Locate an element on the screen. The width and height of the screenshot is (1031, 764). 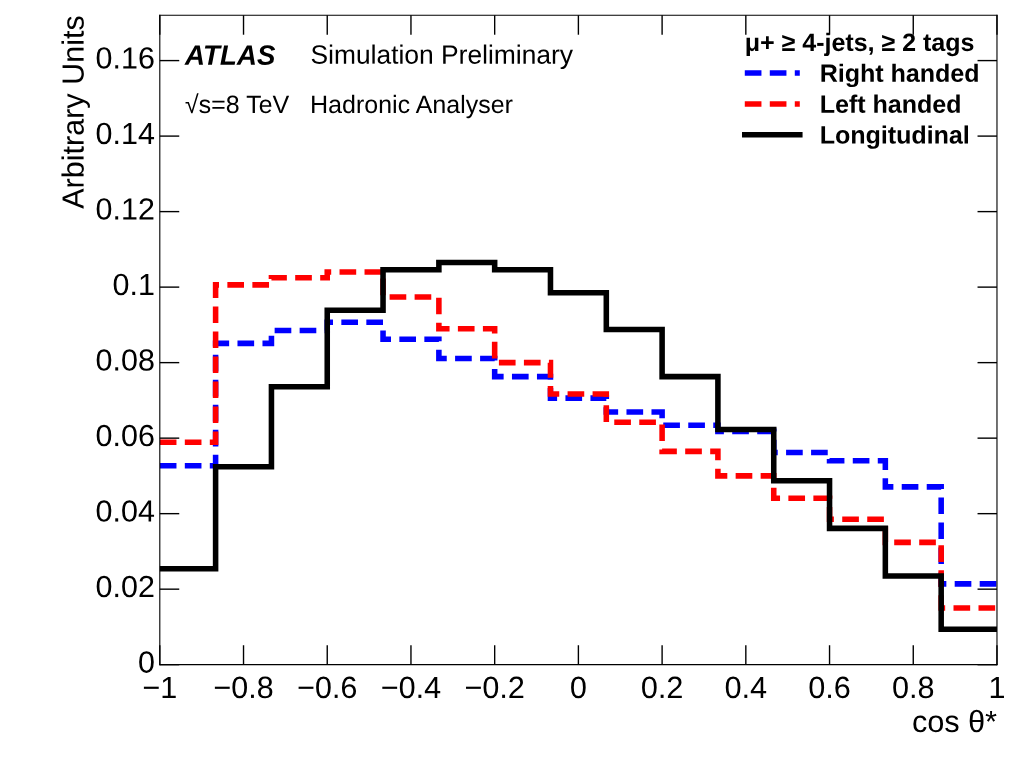
y-tick-label: 0.06 is located at coordinates (125, 435).